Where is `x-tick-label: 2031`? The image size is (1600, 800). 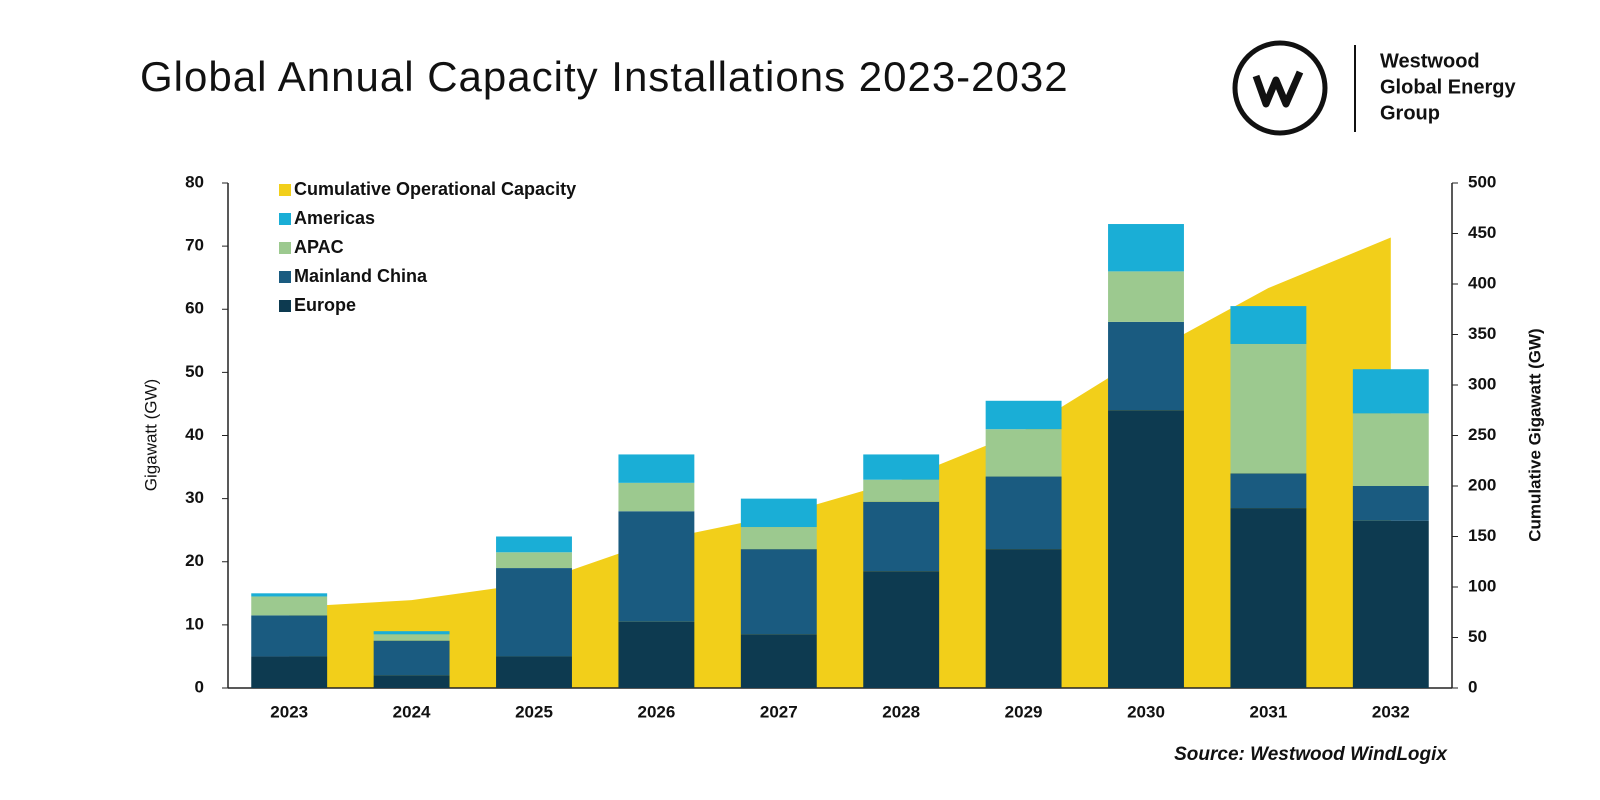 x-tick-label: 2031 is located at coordinates (1268, 711).